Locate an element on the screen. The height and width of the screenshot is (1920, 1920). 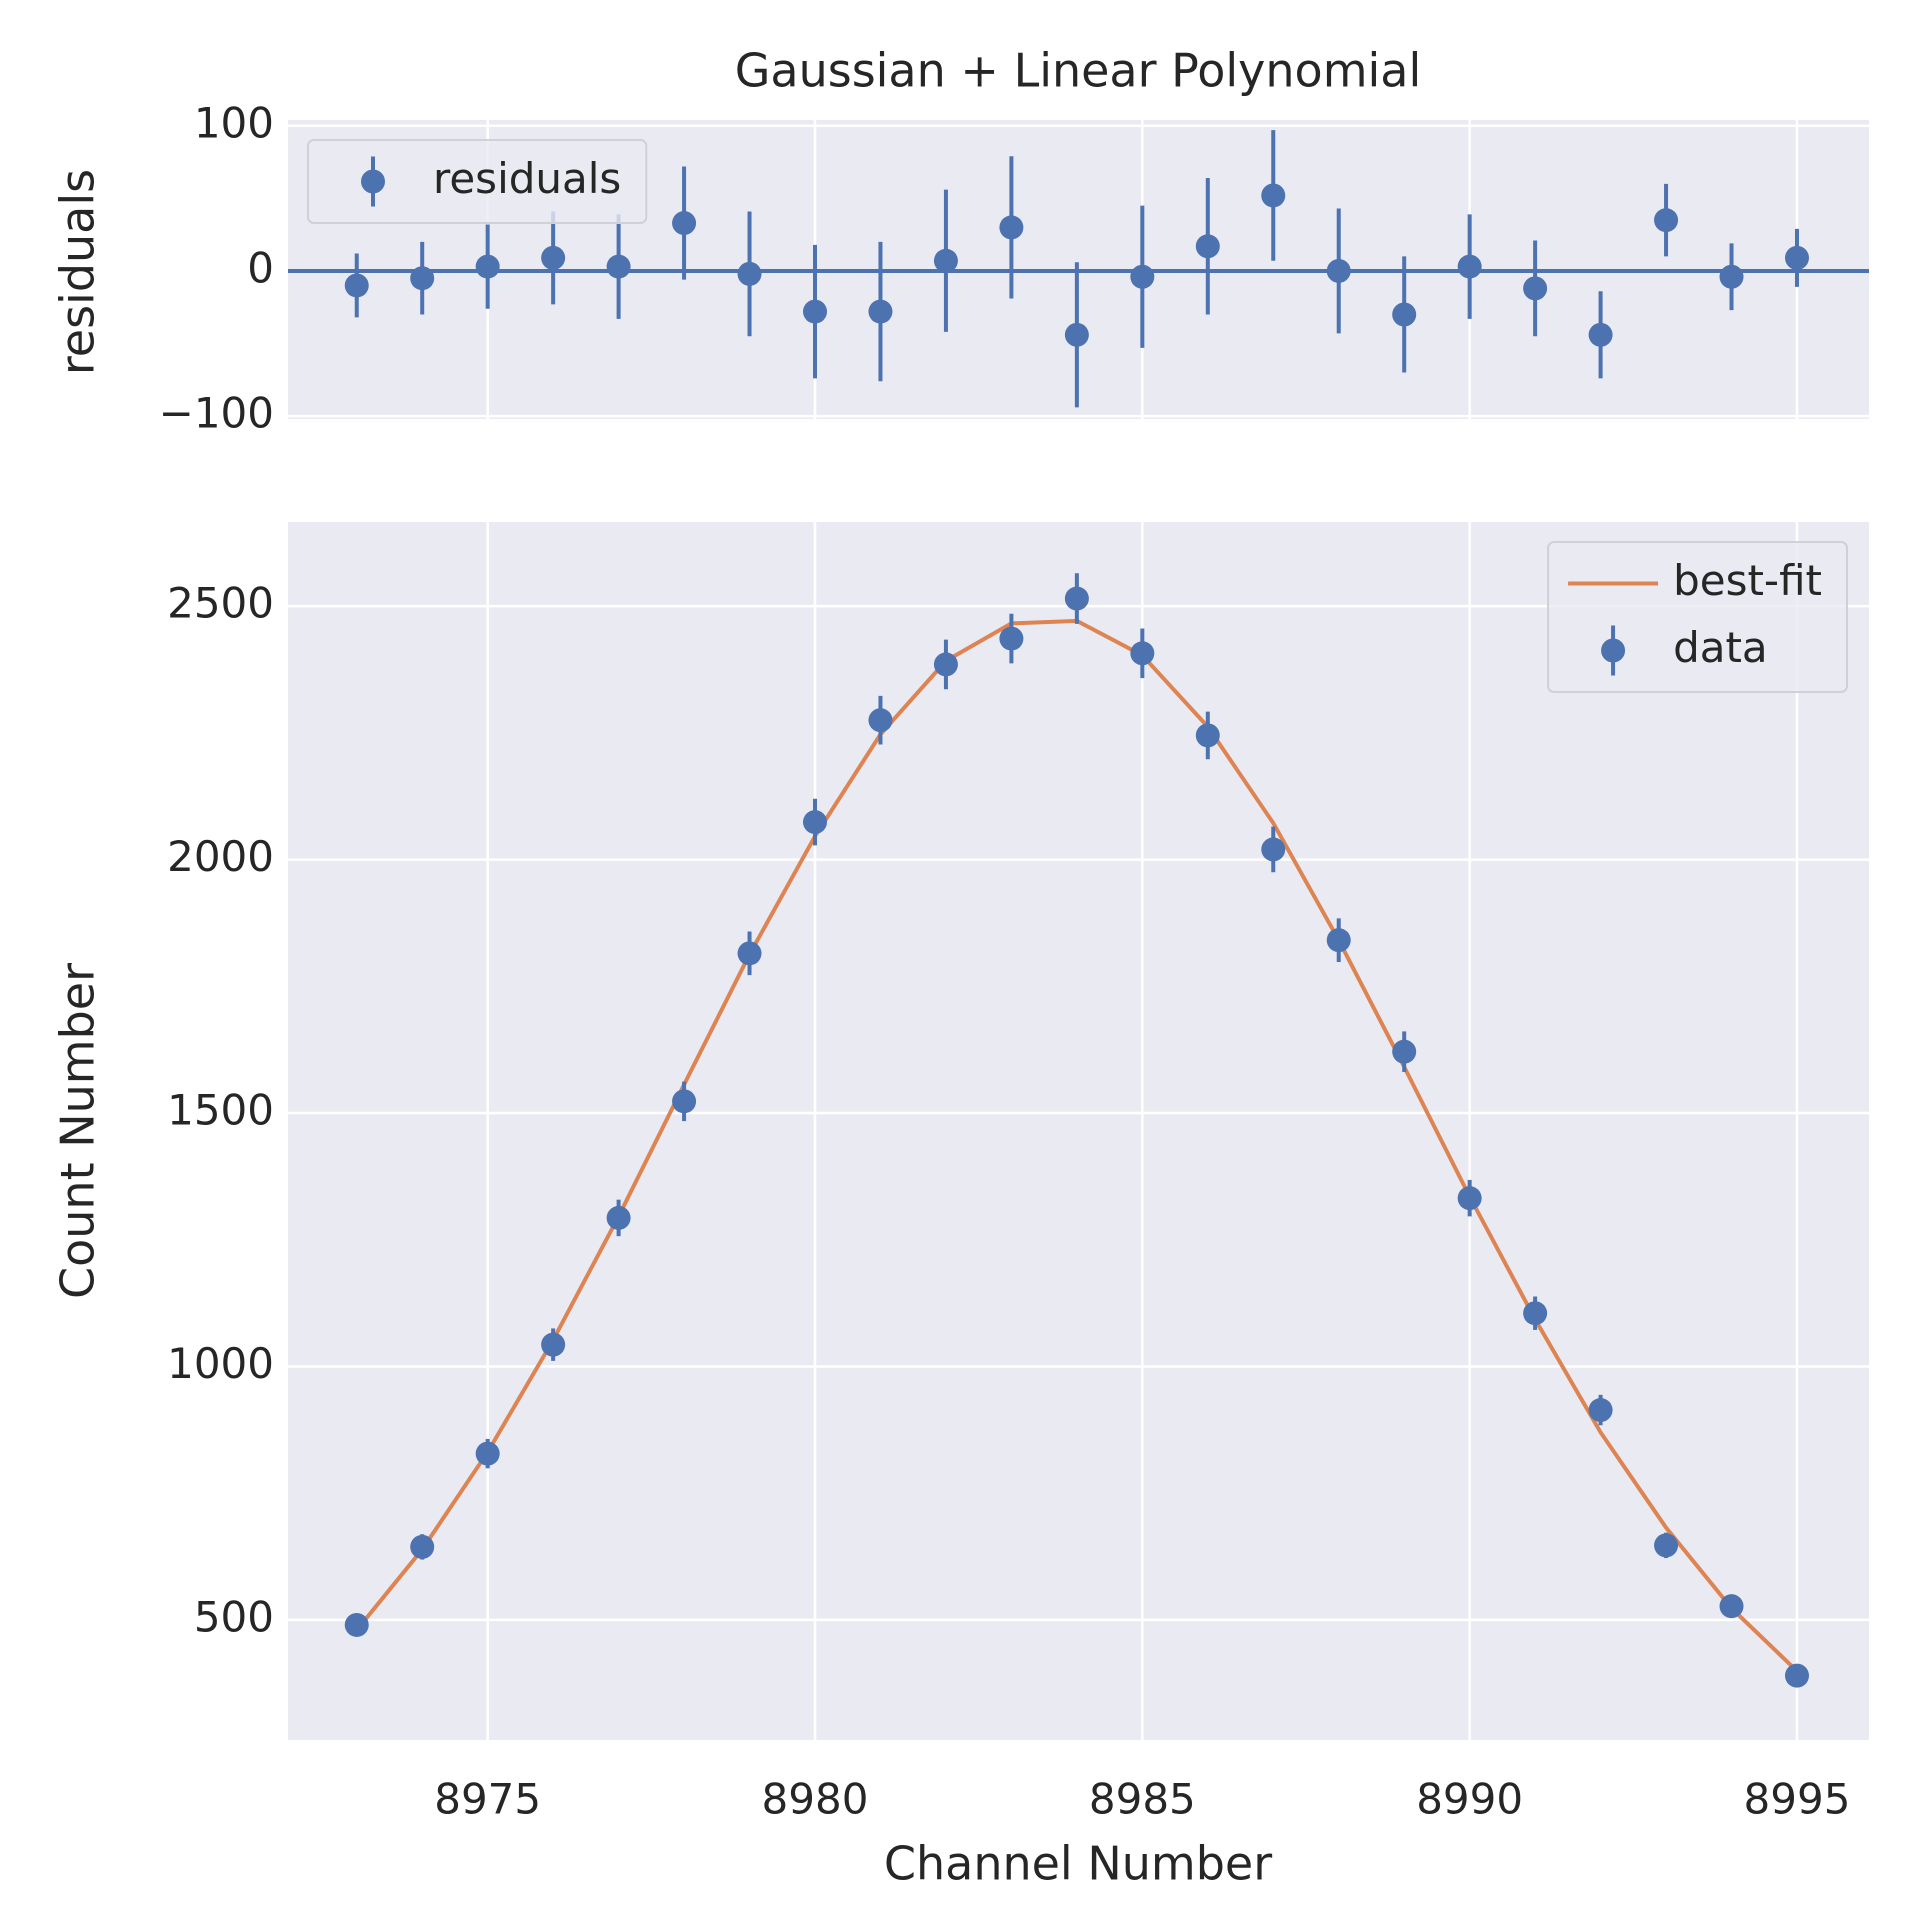
x-tick-label: 8975 is located at coordinates (487, 1799).